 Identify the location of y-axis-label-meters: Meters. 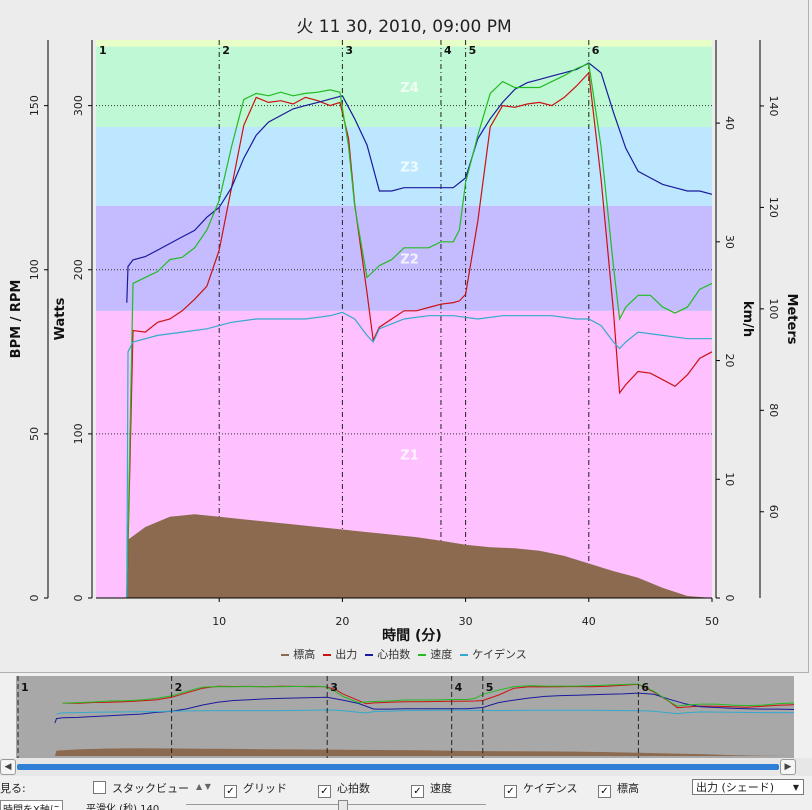
(791, 319).